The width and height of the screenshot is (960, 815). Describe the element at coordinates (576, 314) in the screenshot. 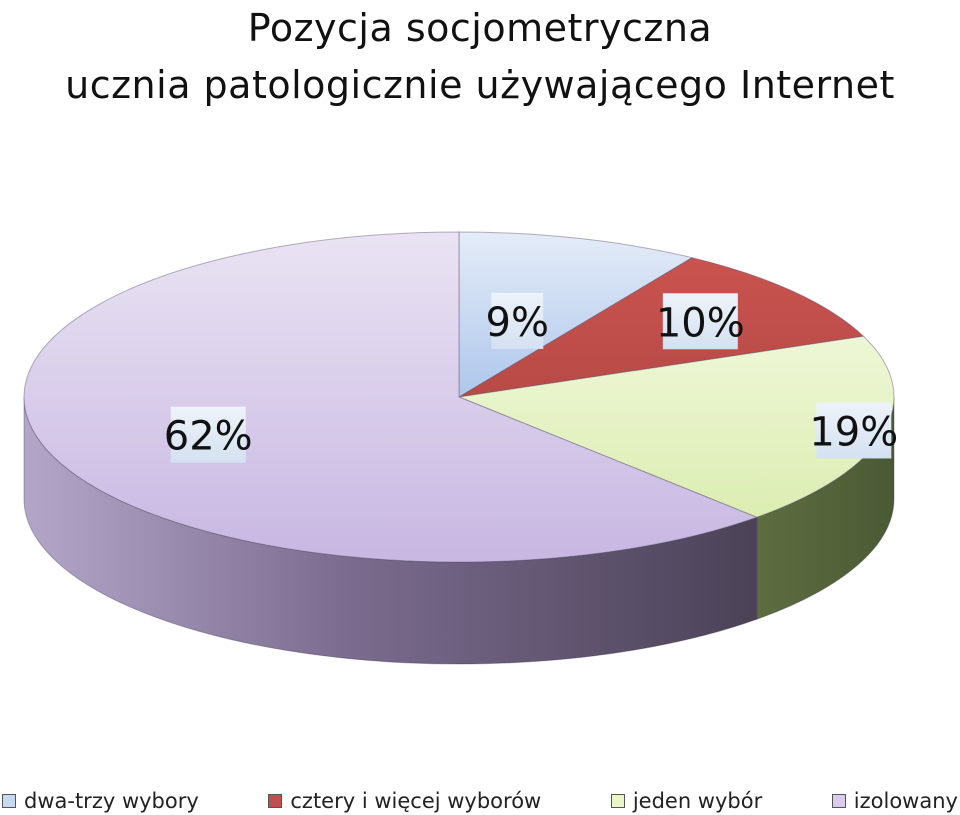

I see `pie-slice-dwa-trzy` at that location.